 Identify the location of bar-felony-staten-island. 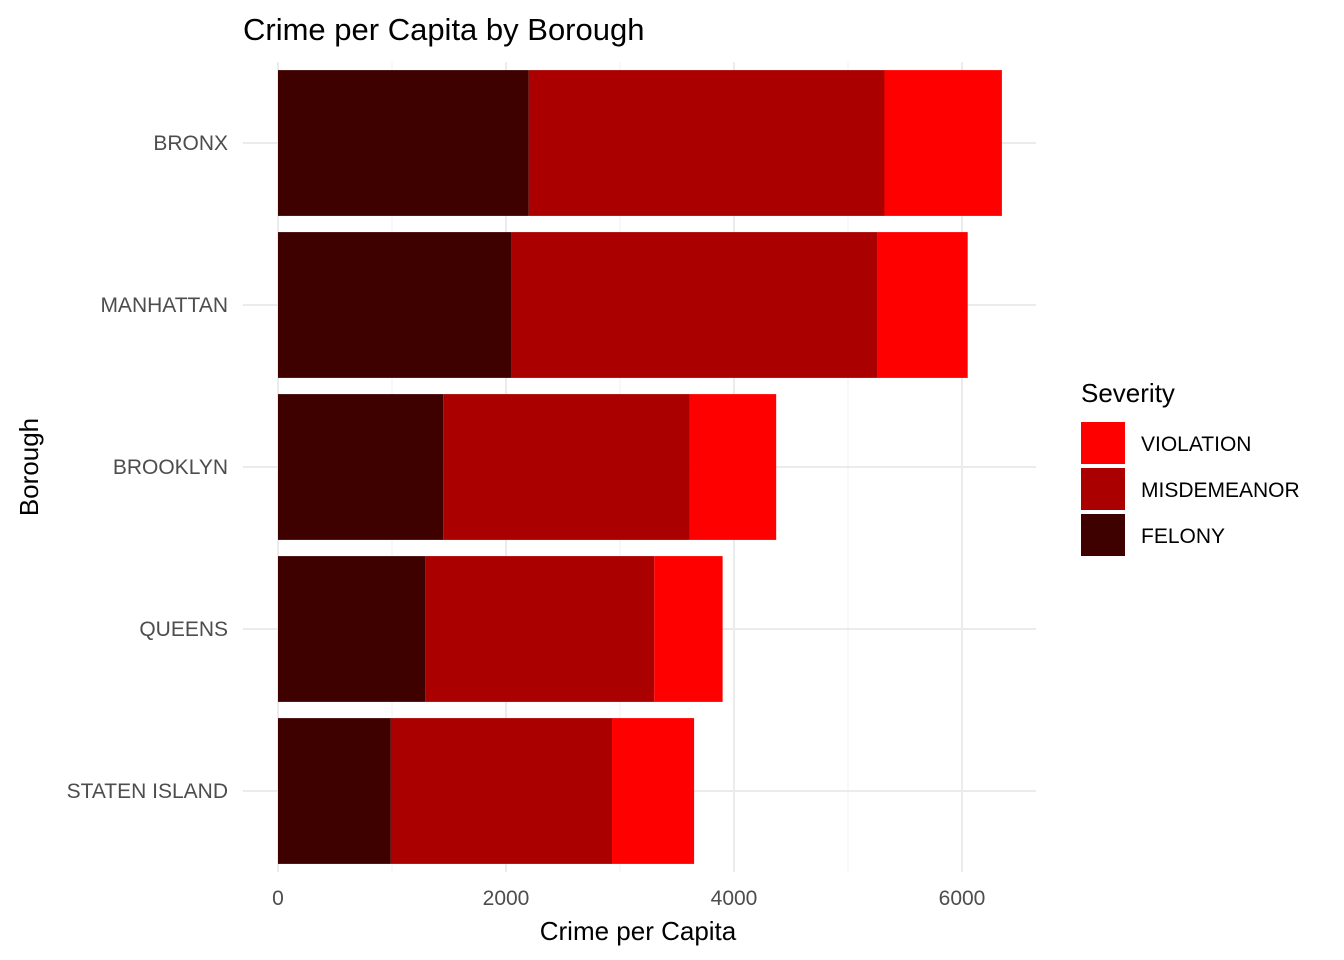
(334, 791).